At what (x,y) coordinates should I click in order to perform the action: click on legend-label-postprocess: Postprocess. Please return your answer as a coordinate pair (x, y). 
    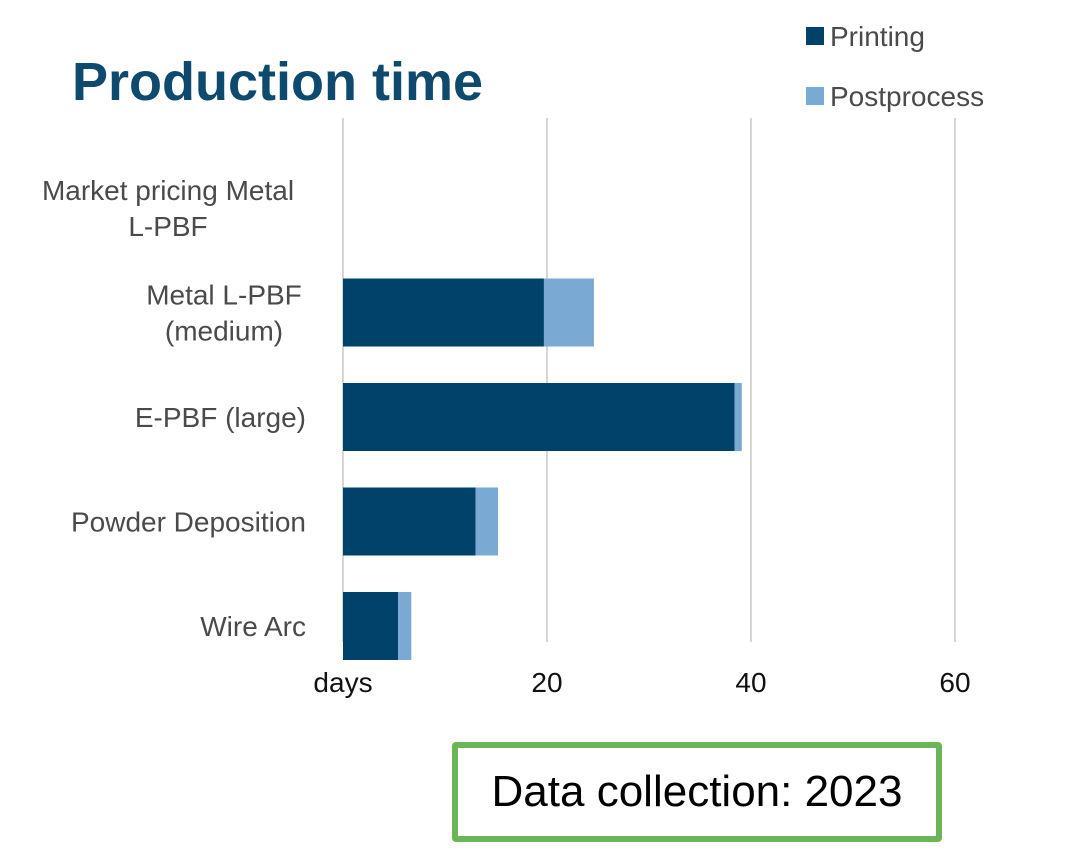
    Looking at the image, I should click on (907, 96).